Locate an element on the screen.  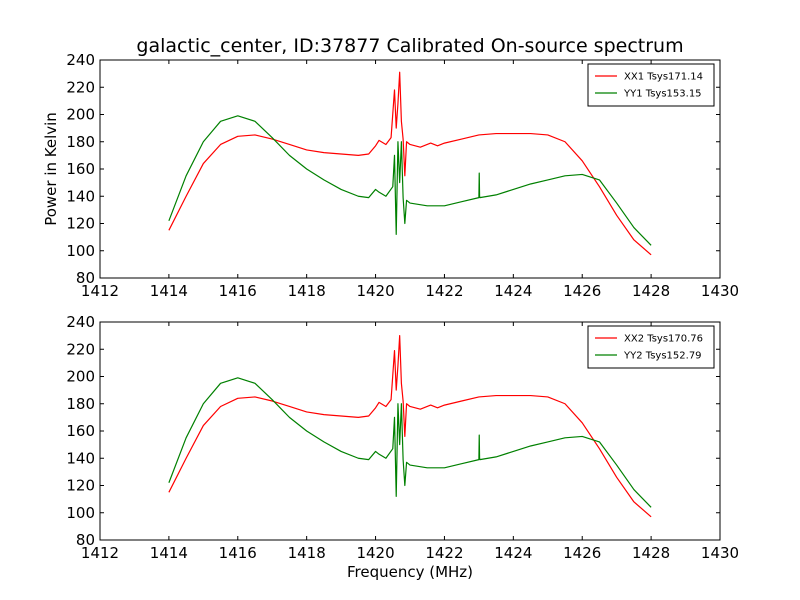
series-line-yy1 is located at coordinates (410, 180).